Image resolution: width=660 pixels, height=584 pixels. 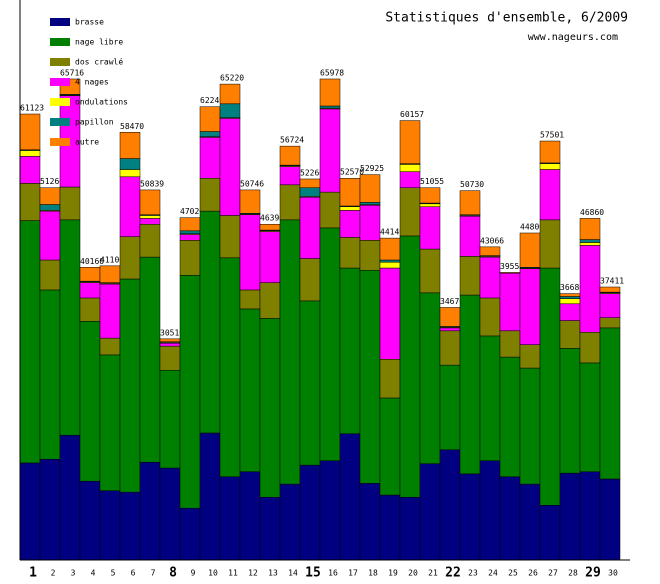 What do you see at coordinates (72, 72) in the screenshot?
I see `total-label: 65716` at bounding box center [72, 72].